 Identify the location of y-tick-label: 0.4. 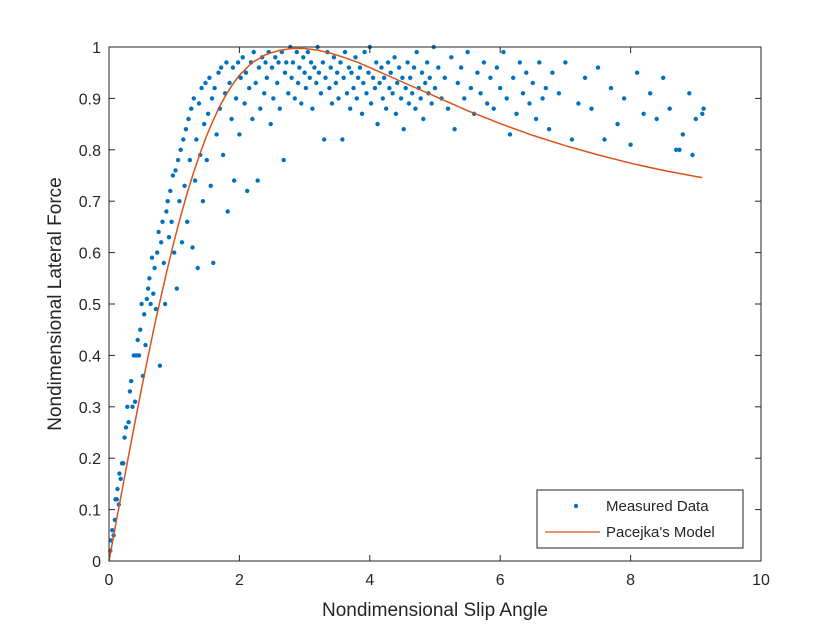
(90, 356).